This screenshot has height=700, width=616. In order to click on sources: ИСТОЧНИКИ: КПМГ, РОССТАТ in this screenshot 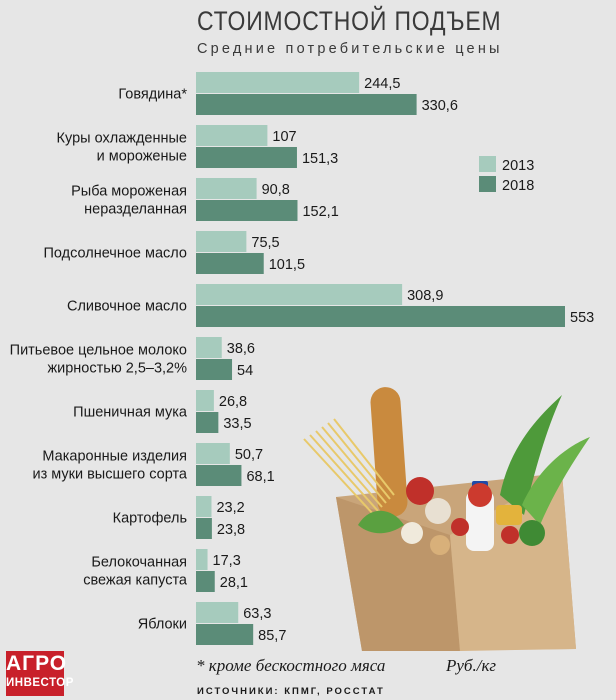, I will do `click(291, 691)`.